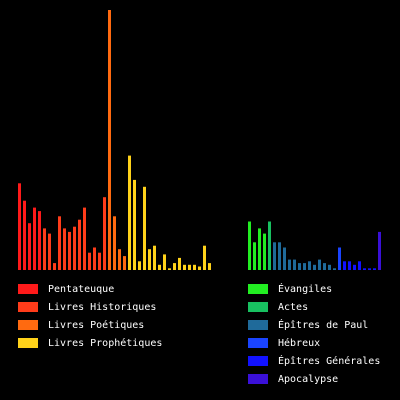 The image size is (400, 400). I want to click on legend-item-epitres-generales: Épîtres Générales, so click(323, 361).